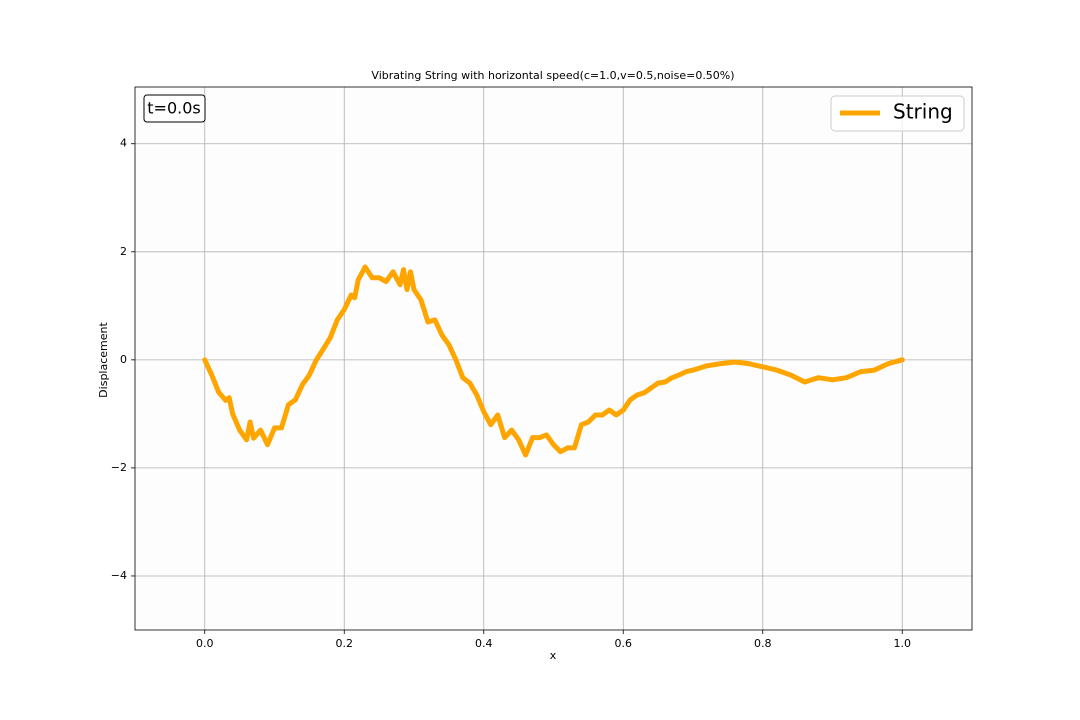 This screenshot has height=720, width=1080. I want to click on y-axis-label: Displacement, so click(103, 360).